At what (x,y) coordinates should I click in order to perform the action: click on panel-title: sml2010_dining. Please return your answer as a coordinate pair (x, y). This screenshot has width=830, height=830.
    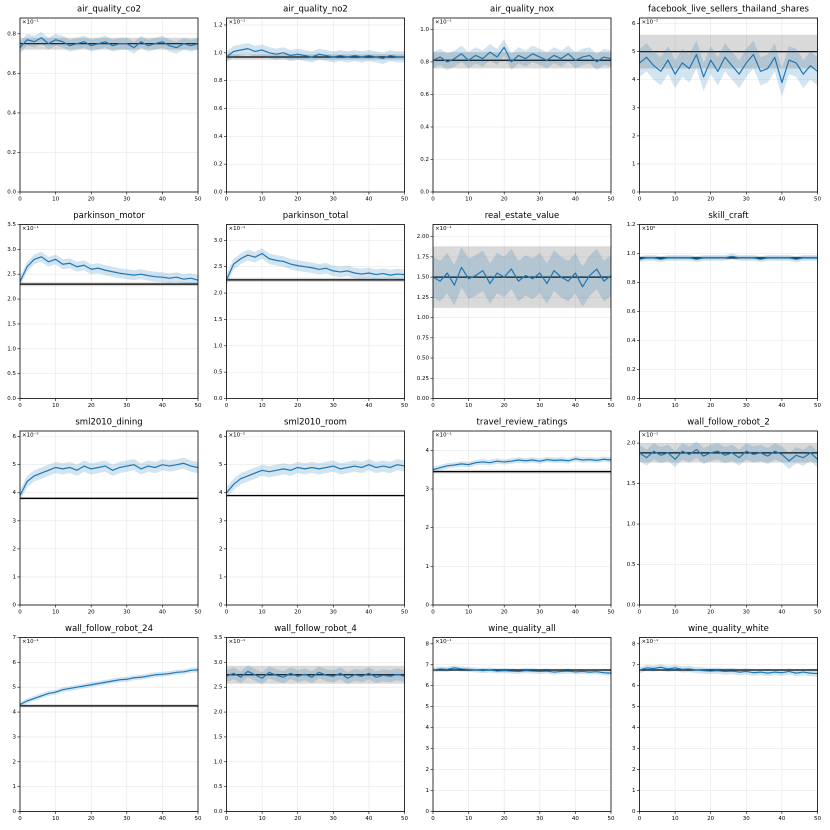
    Looking at the image, I should click on (108, 423).